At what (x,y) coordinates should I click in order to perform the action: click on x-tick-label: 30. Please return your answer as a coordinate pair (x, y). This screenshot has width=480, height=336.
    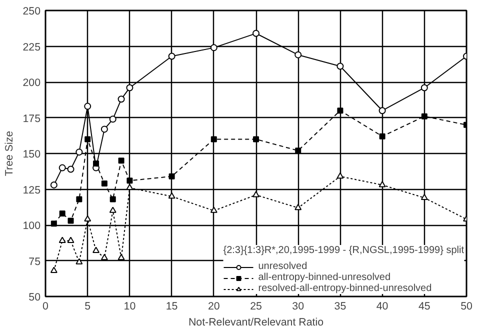
    Looking at the image, I should click on (298, 306).